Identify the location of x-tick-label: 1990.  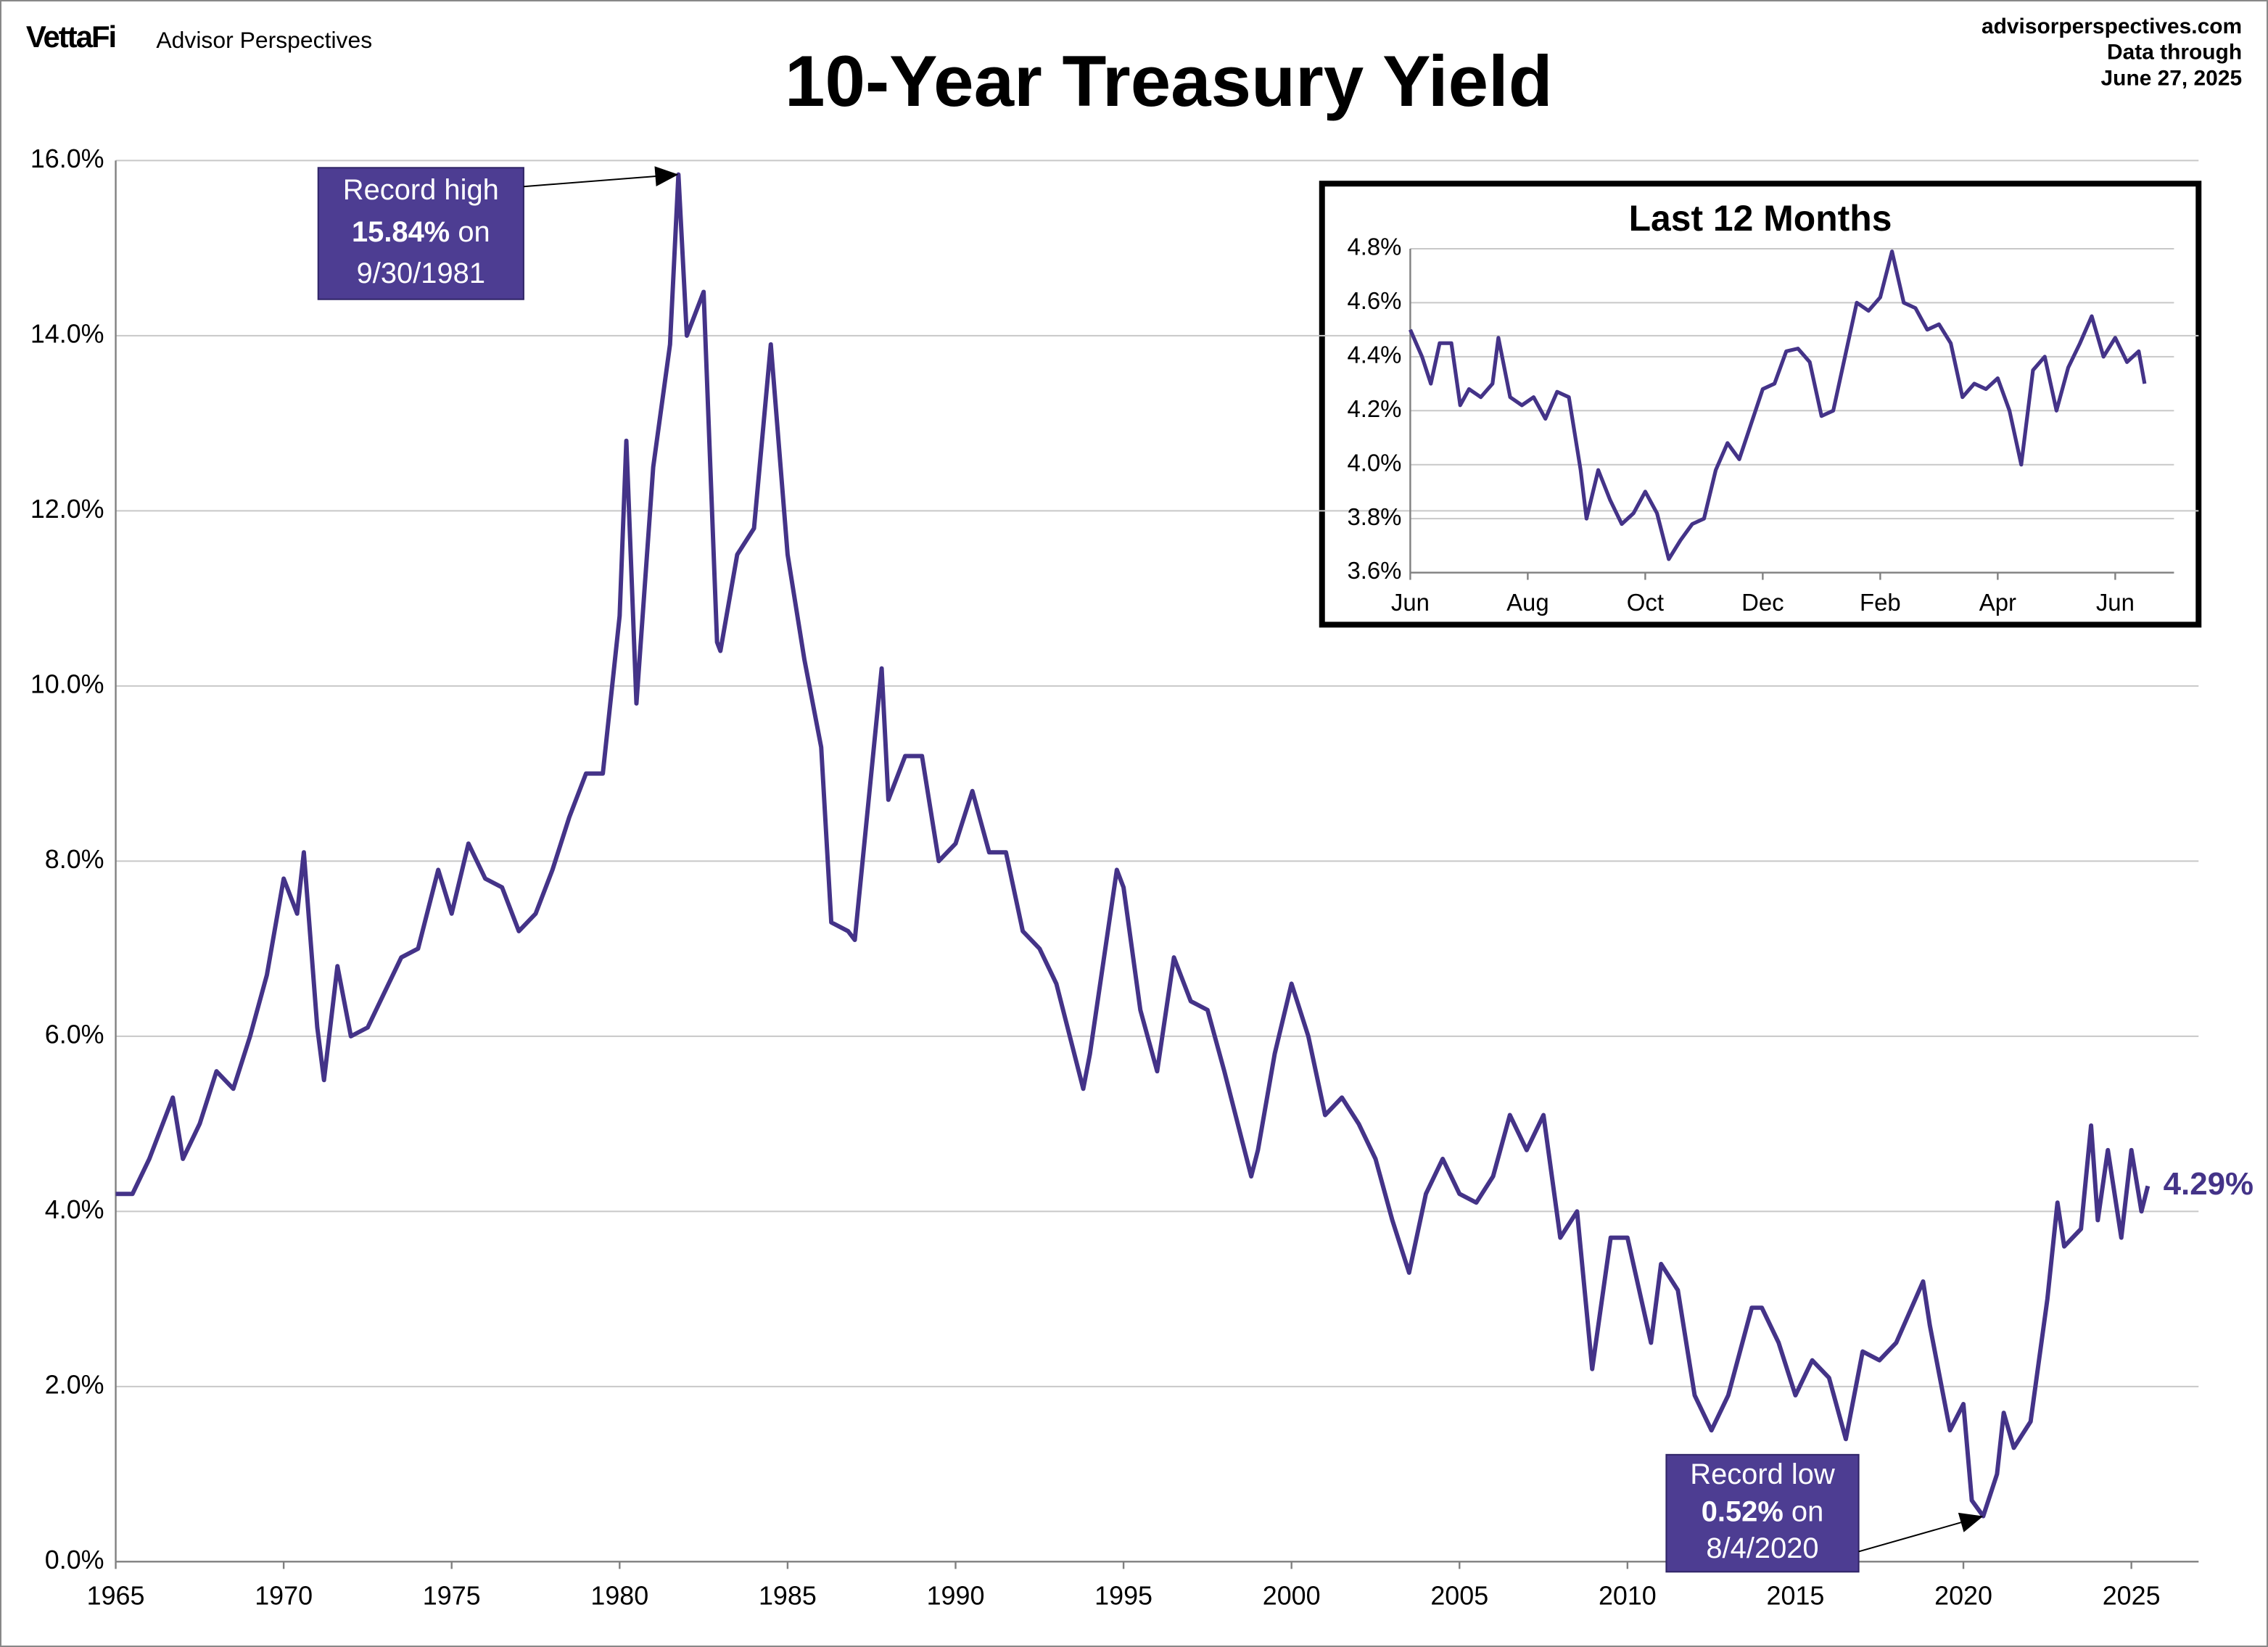
(956, 1597).